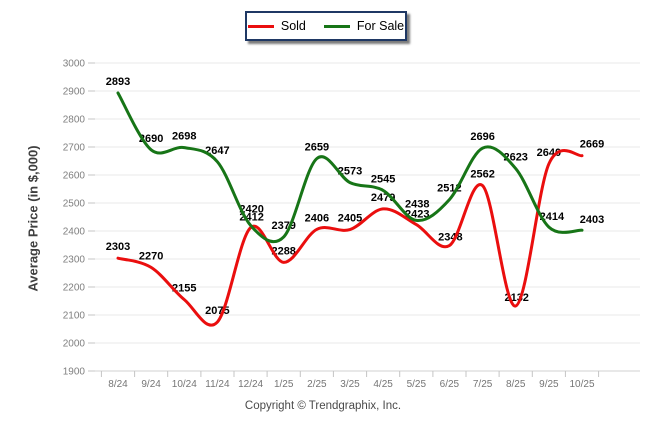  I want to click on y-tick-label: 2500, so click(74, 204).